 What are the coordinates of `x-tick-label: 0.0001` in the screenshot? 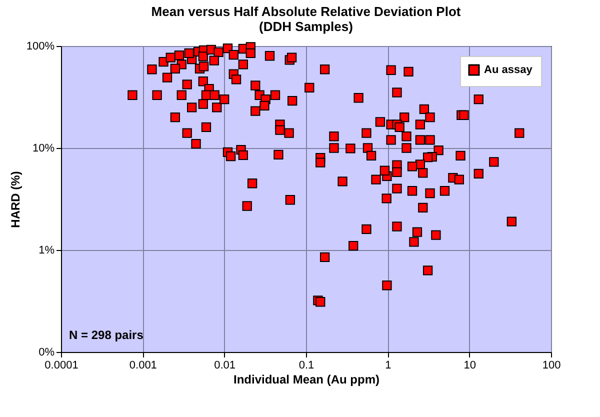 It's located at (61, 366).